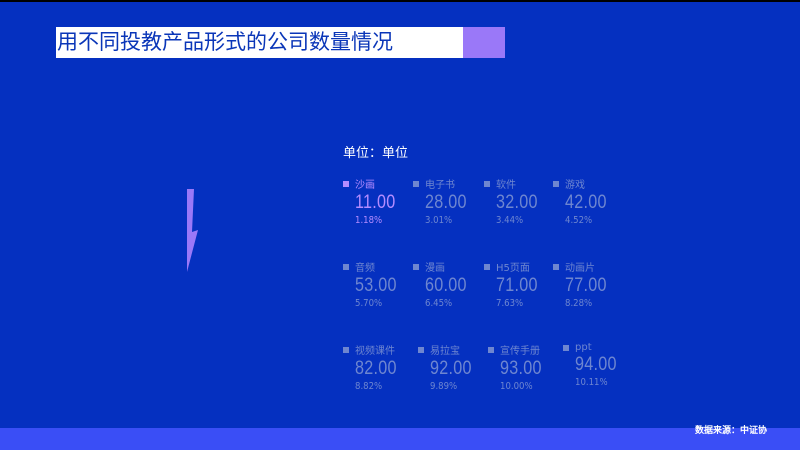 Image resolution: width=800 pixels, height=450 pixels. What do you see at coordinates (730, 431) in the screenshot?
I see `data-source: 数据来源：中证协` at bounding box center [730, 431].